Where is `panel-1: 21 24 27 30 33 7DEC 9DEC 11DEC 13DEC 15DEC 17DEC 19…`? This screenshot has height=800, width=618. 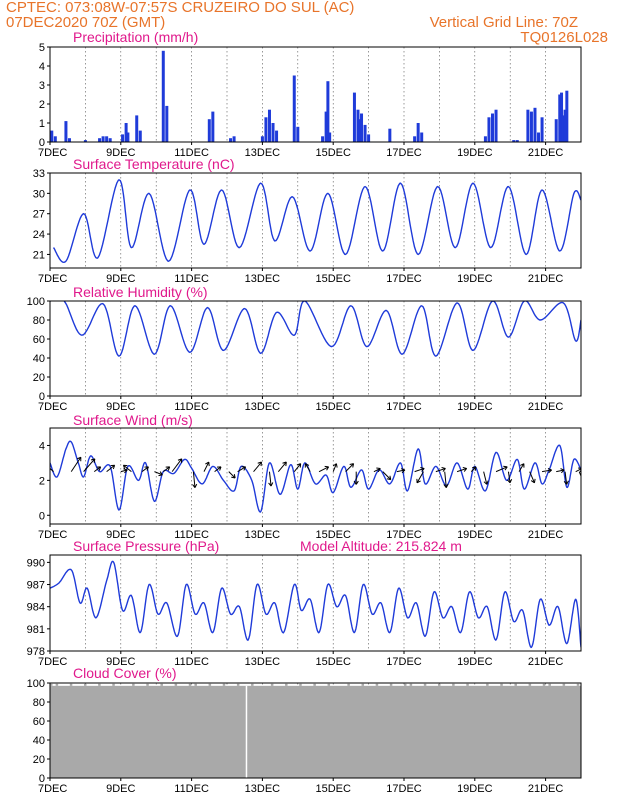
panel-1: 21 24 27 30 33 7DEC 9DEC 11DEC 13DEC 15DEC 17DEC 19… is located at coordinates (307, 226).